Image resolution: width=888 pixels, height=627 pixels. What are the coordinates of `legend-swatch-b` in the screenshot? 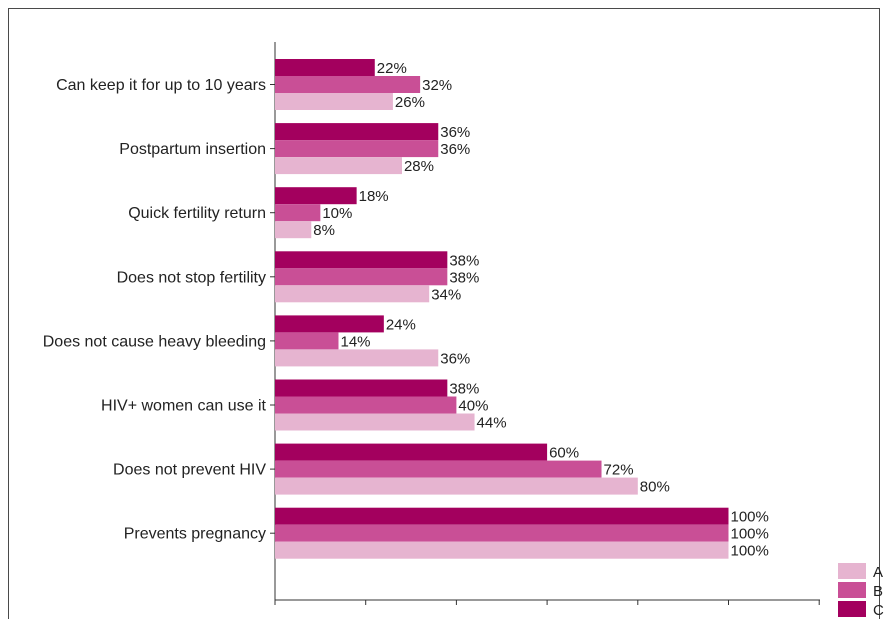 It's located at (852, 590).